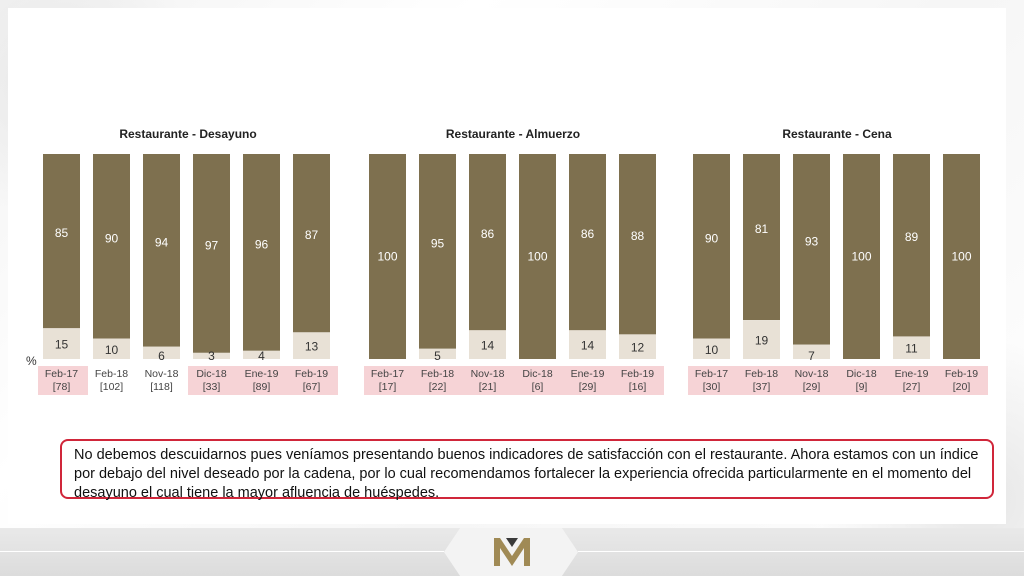  I want to click on data-label-unsatisfied: 11, so click(911, 349).